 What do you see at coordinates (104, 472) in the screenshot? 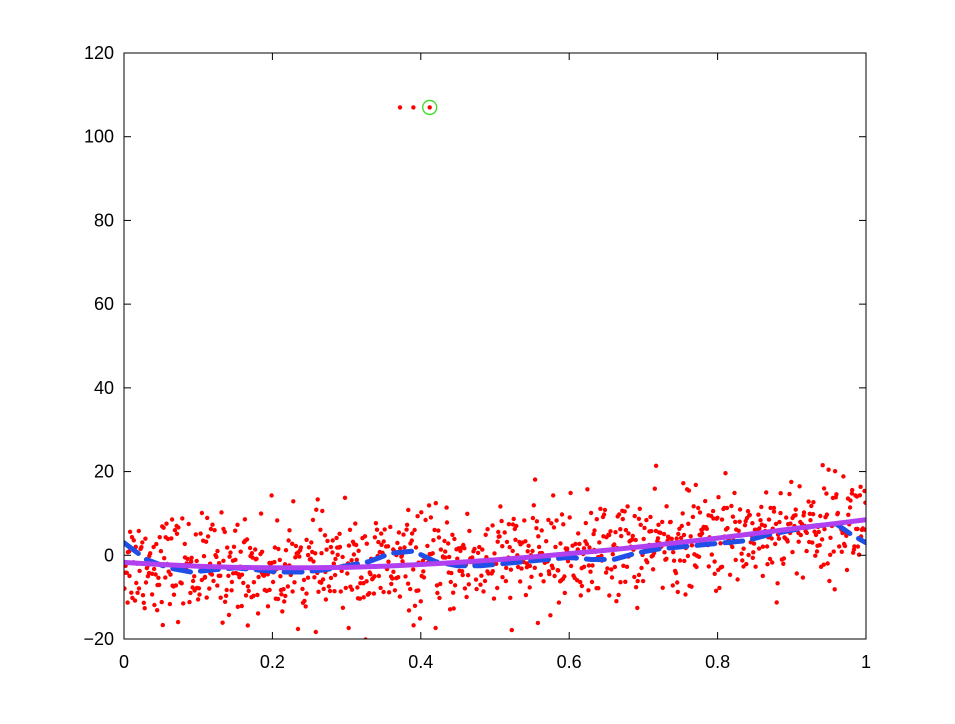
I see `y-tick-label: 20` at bounding box center [104, 472].